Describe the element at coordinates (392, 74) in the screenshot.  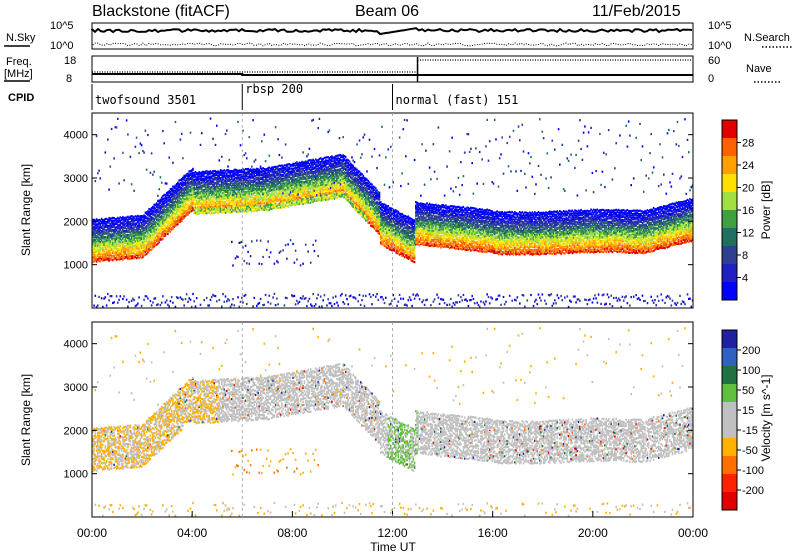
I see `freq-trace` at that location.